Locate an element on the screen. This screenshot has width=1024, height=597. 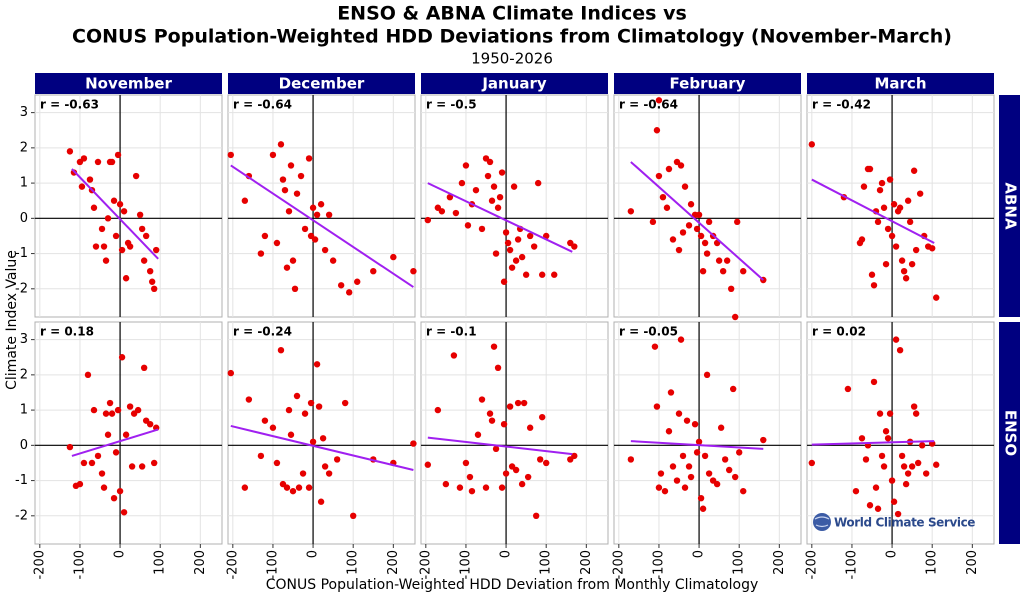
y-tick-label: -1 is located at coordinates (21, 253).